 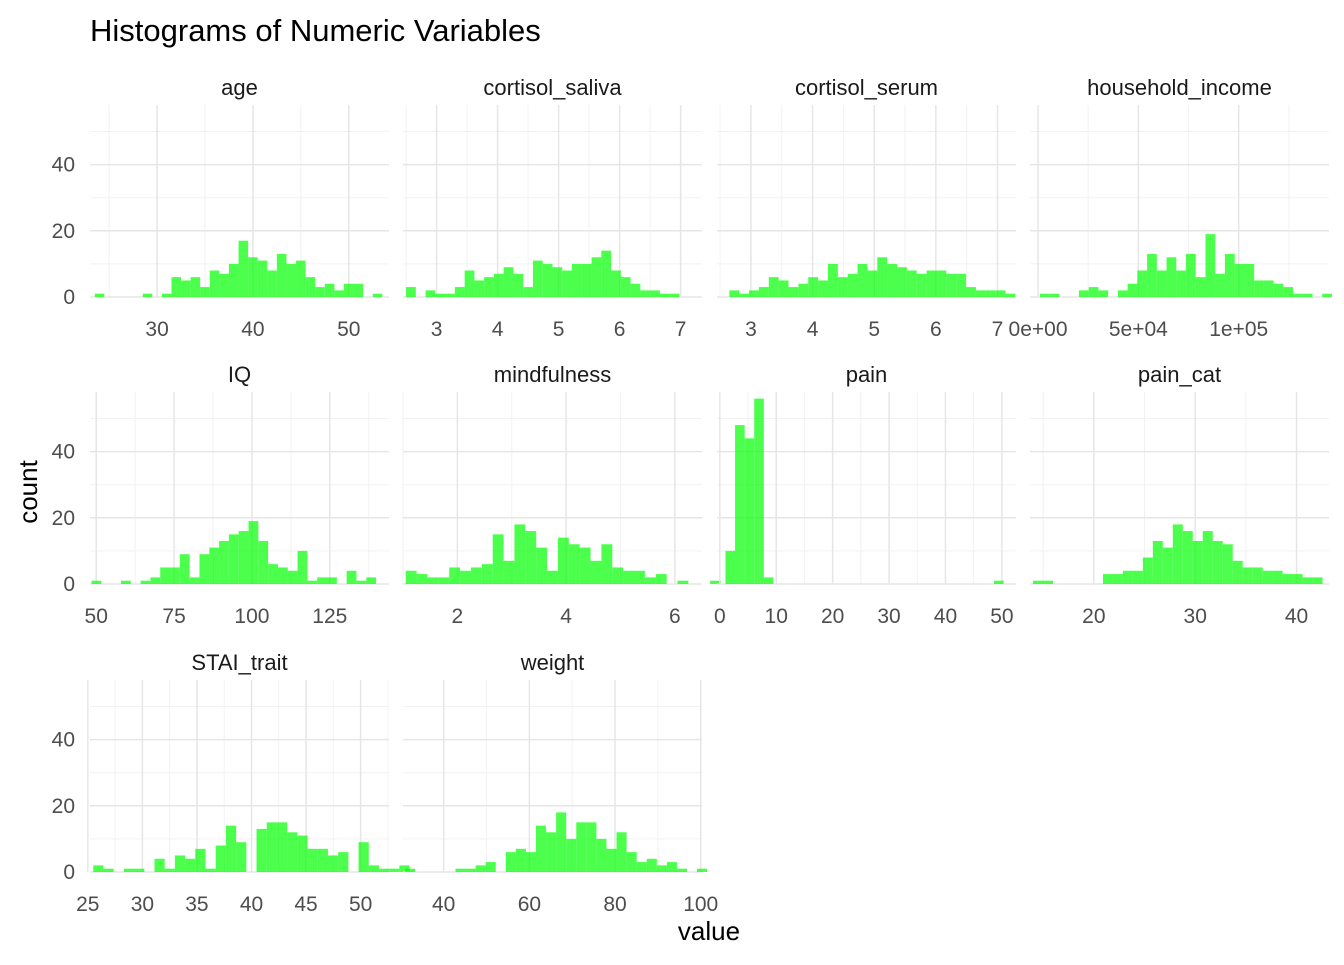 What do you see at coordinates (329, 616) in the screenshot?
I see `x-tick-label: 125` at bounding box center [329, 616].